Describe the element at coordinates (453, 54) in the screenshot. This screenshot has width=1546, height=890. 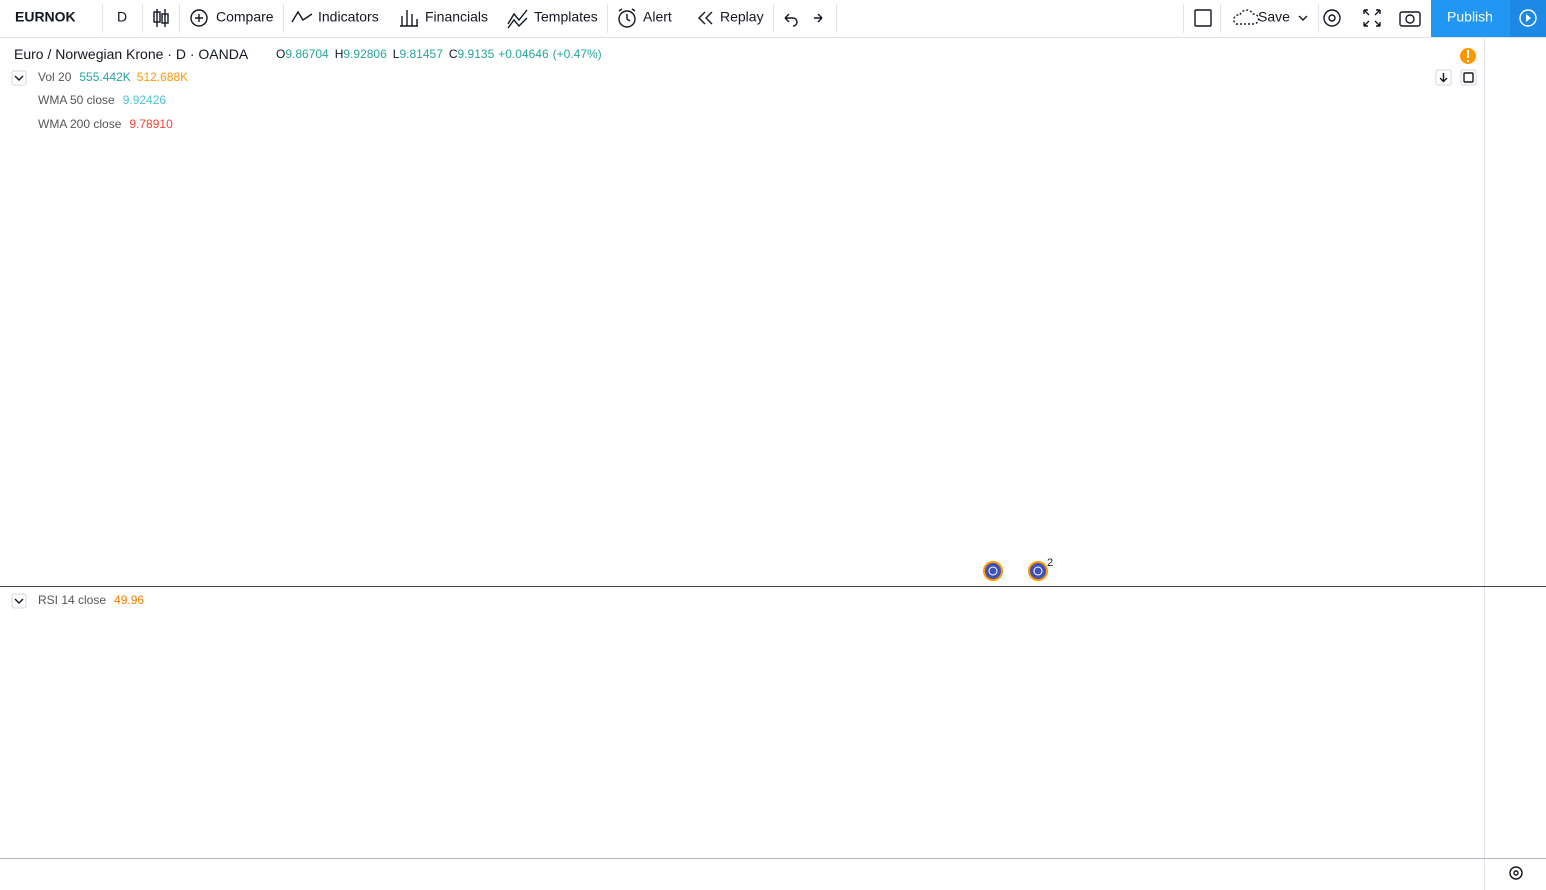
I see `ohlc-key: C` at that location.